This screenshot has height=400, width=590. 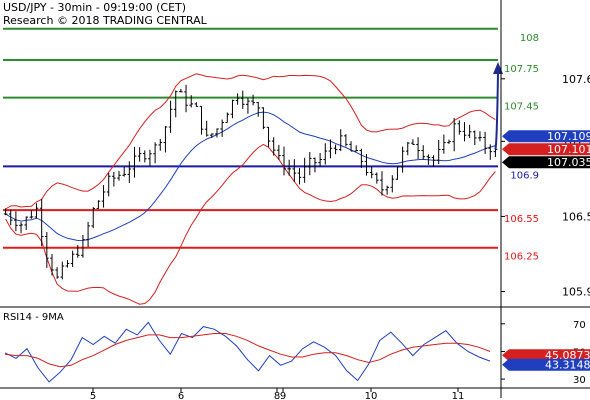 I want to click on price-tag-label: 107.109, so click(x=568, y=136).